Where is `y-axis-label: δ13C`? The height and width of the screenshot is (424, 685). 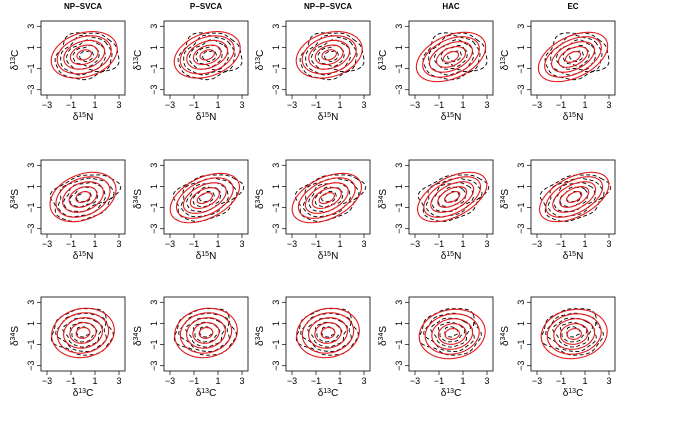
y-axis-label: δ13C is located at coordinates (261, 60).